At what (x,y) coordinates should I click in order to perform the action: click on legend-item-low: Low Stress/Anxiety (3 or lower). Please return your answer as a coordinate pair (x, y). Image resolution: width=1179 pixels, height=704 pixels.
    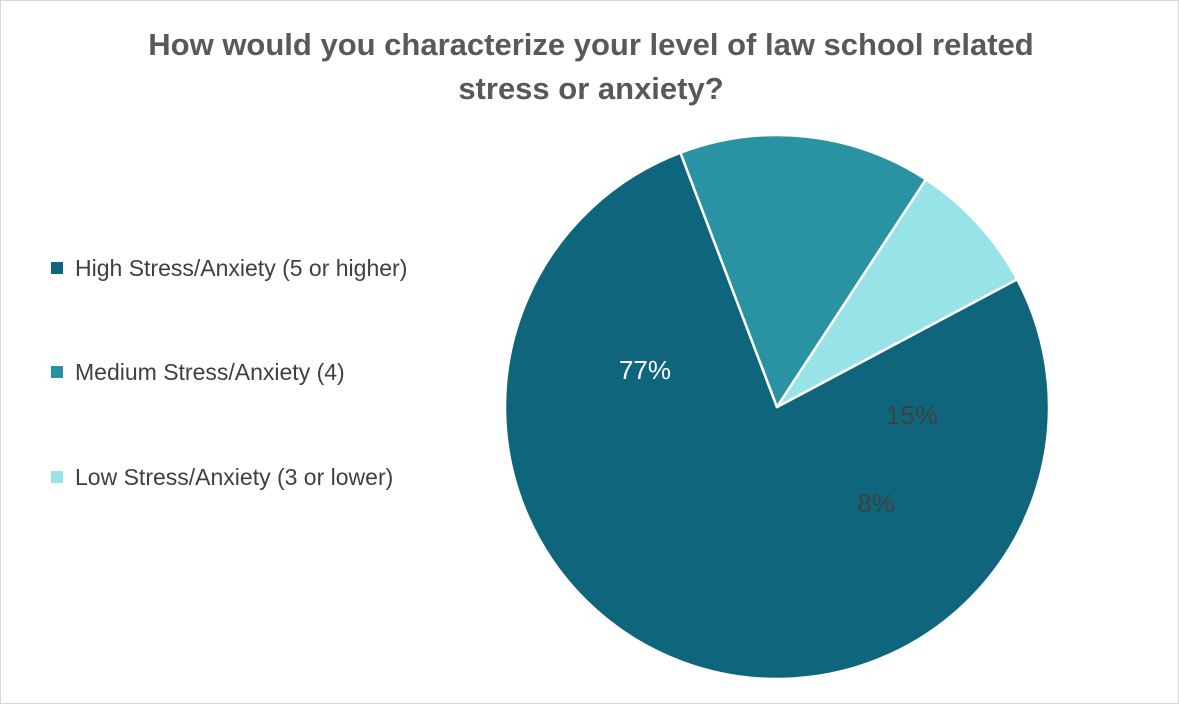
    Looking at the image, I should click on (222, 477).